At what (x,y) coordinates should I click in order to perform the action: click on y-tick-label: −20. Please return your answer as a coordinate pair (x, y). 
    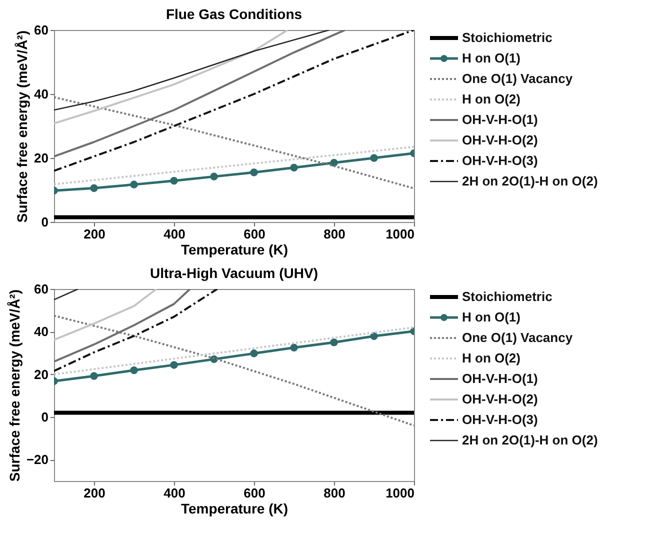
    Looking at the image, I should click on (37, 460).